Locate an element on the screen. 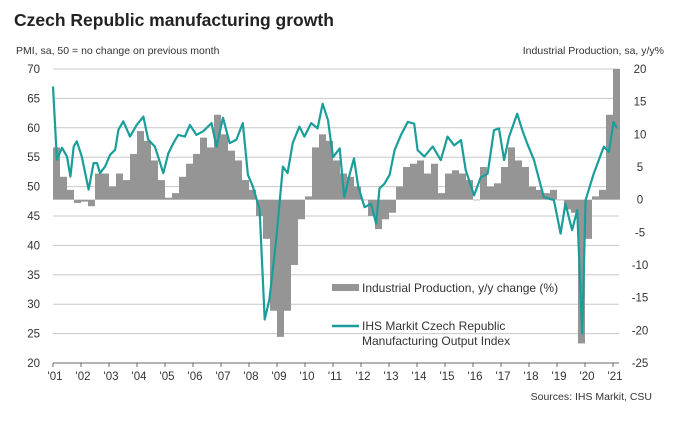 The width and height of the screenshot is (678, 422). right-tick-label: 15 is located at coordinates (640, 103).